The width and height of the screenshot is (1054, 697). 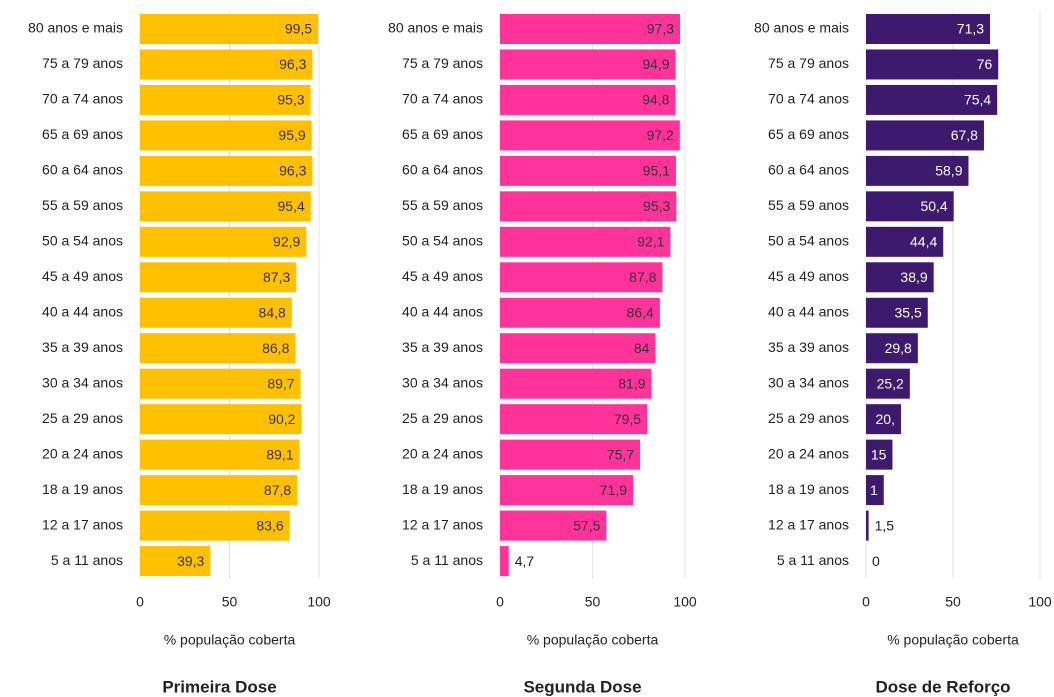 What do you see at coordinates (627, 419) in the screenshot?
I see `value-label: 79,5` at bounding box center [627, 419].